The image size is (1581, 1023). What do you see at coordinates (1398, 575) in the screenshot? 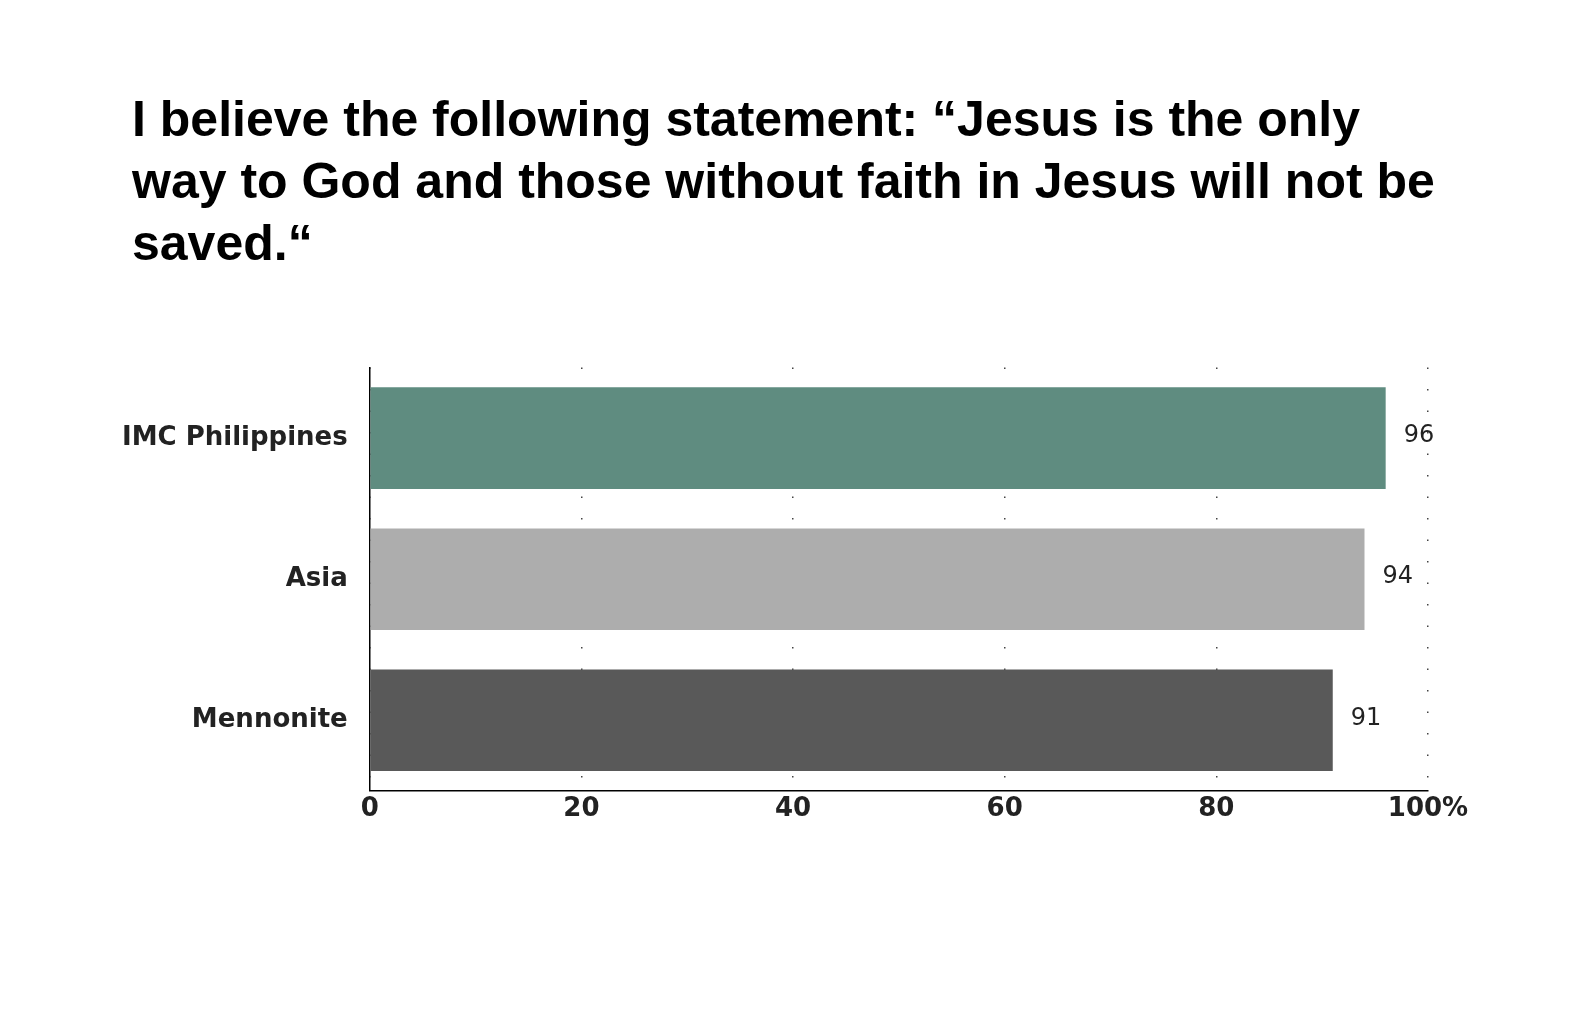
I see `data-label: 94` at bounding box center [1398, 575].